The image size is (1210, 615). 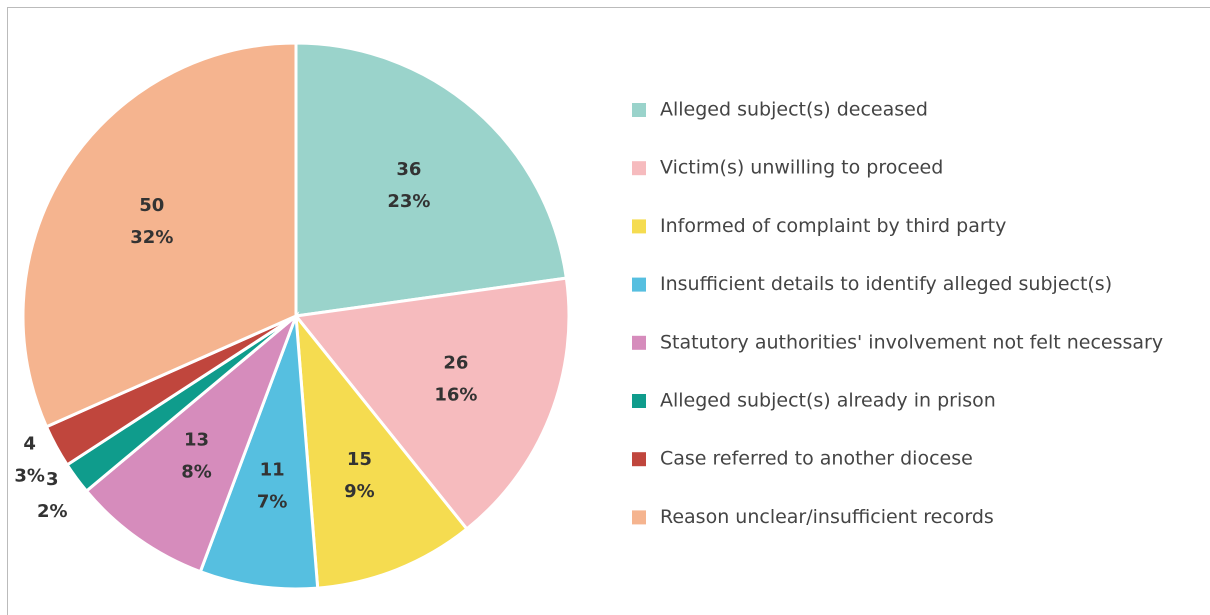 I want to click on slice-value-label: 3, so click(x=52, y=479).